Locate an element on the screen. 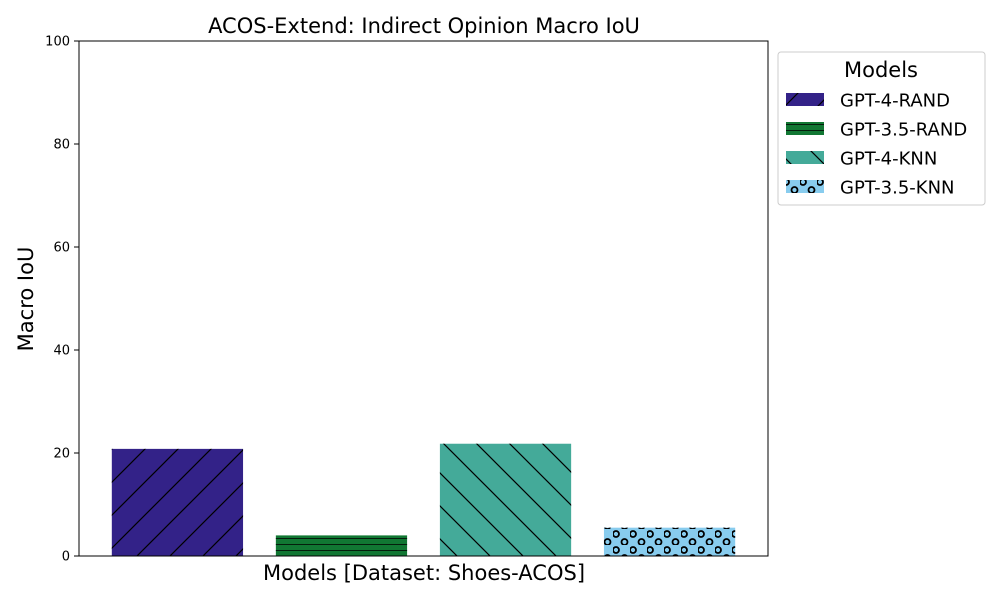 The width and height of the screenshot is (1000, 604). legend-item: GPT-4-RAND is located at coordinates (868, 101).